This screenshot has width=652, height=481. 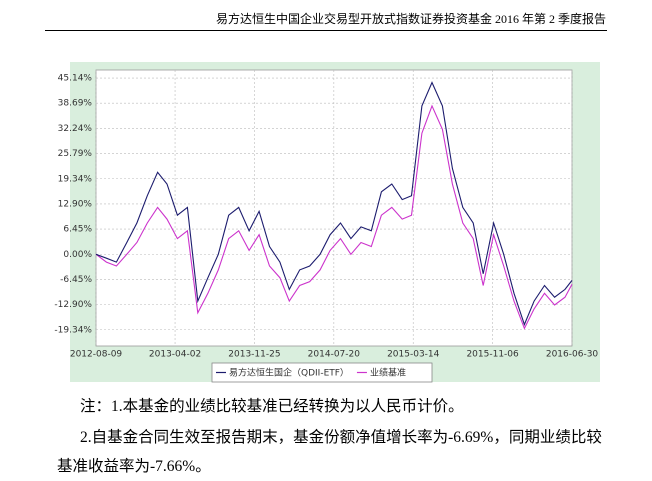 I want to click on y-tick-label: 45.14%, so click(x=75, y=79).